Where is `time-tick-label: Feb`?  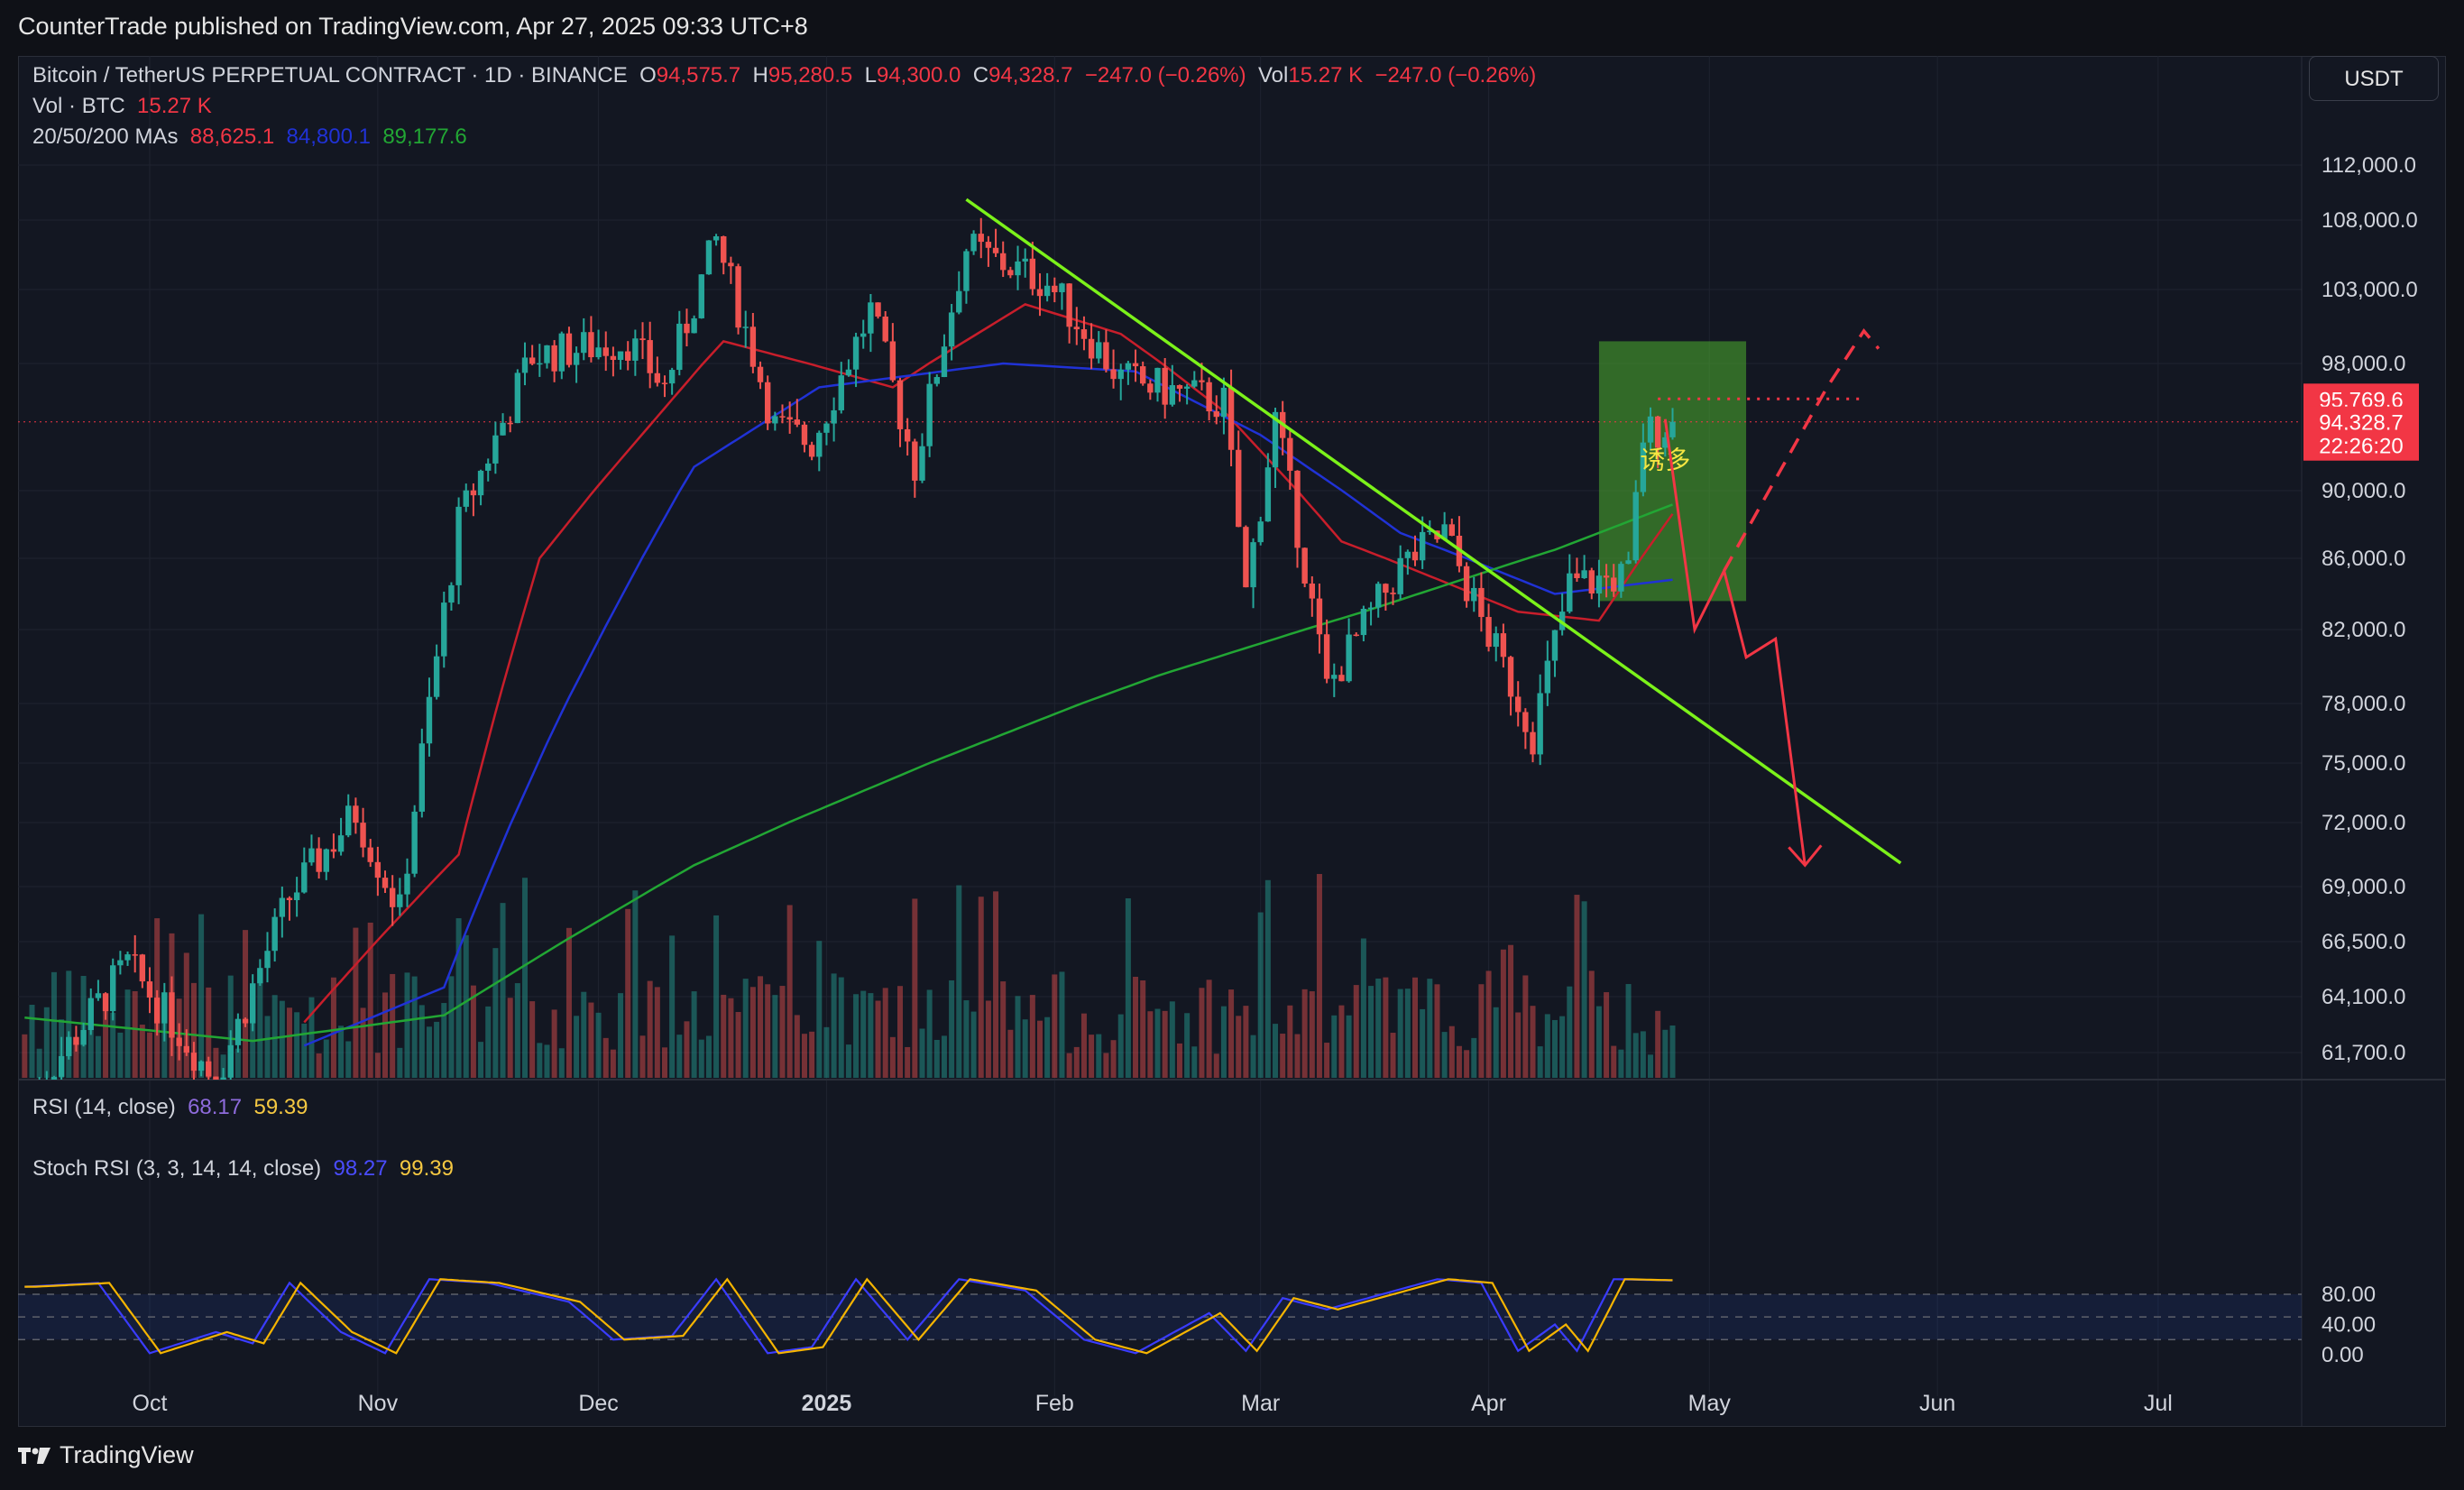
time-tick-label: Feb is located at coordinates (1054, 1403).